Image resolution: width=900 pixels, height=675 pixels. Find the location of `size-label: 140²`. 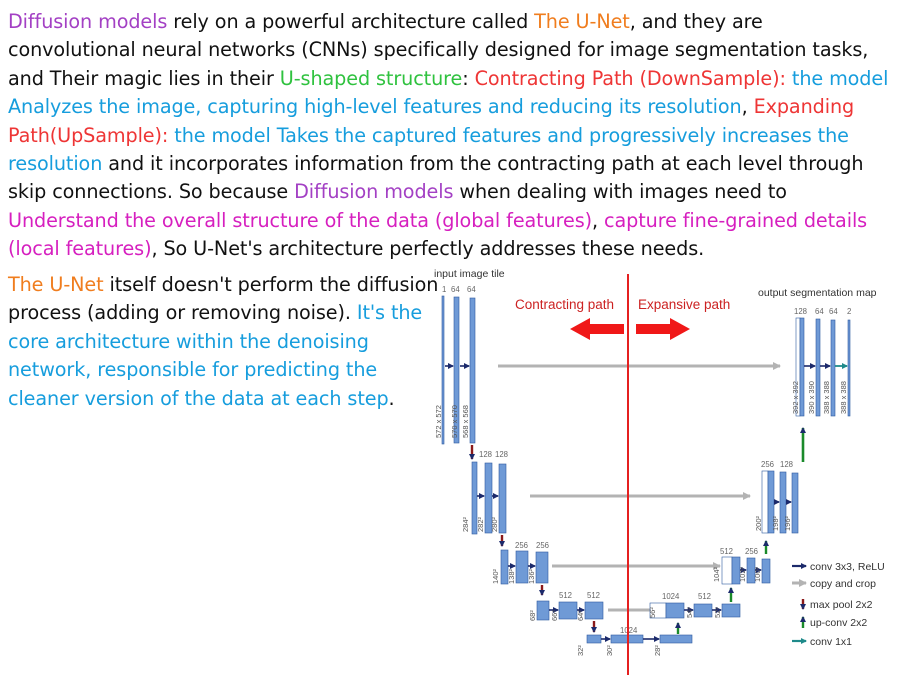

size-label: 140² is located at coordinates (495, 576).